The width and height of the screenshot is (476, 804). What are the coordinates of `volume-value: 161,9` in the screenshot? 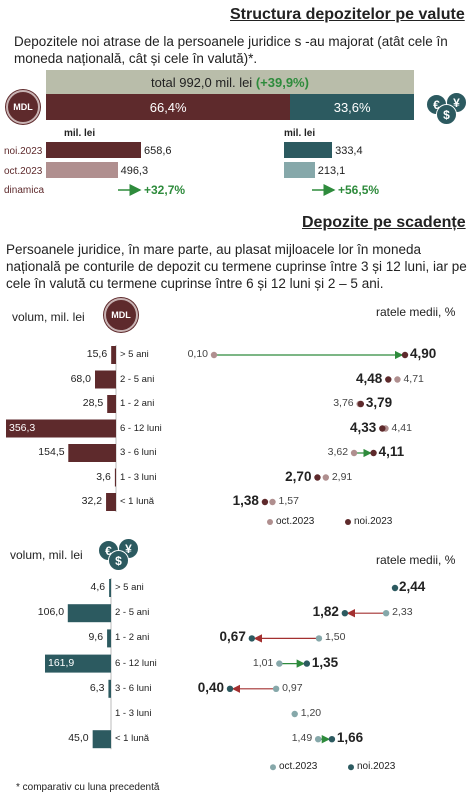 It's located at (61, 662).